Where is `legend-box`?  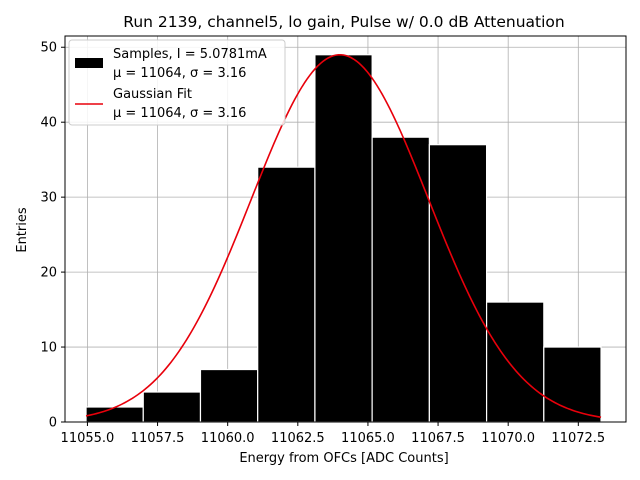 legend-box is located at coordinates (177, 82).